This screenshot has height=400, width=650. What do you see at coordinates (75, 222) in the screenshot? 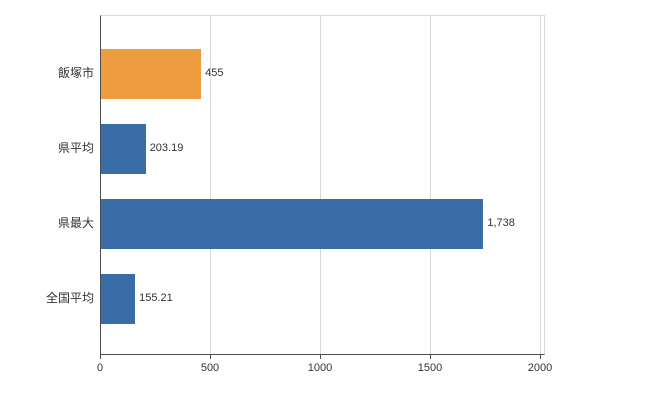
I see `category-label-2: 県最大` at bounding box center [75, 222].